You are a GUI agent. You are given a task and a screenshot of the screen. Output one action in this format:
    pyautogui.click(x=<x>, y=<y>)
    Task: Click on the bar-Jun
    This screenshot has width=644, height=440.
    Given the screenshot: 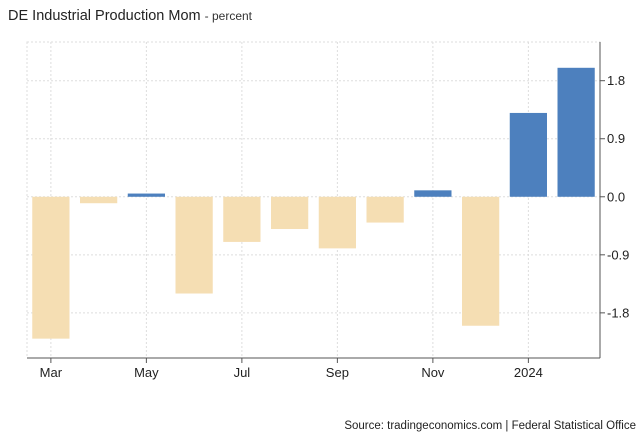 What is the action you would take?
    pyautogui.click(x=194, y=245)
    